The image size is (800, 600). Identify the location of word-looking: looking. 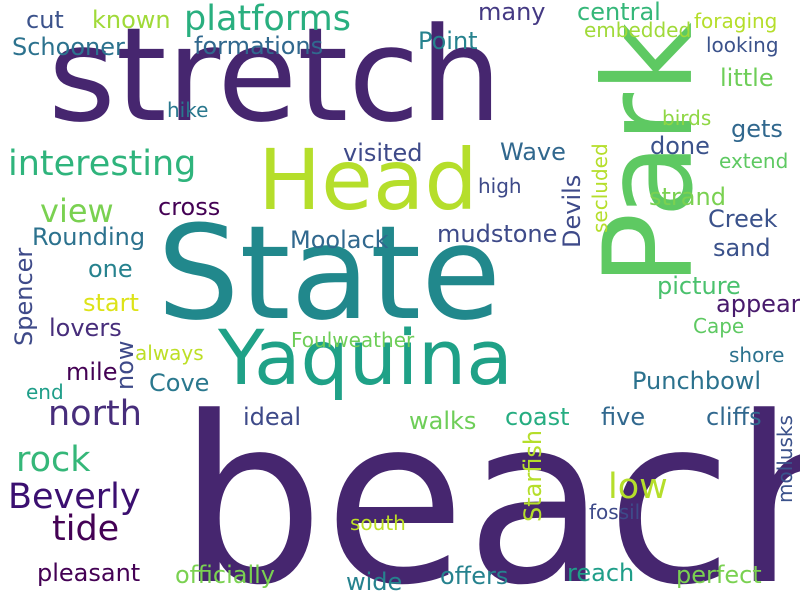
(742, 45).